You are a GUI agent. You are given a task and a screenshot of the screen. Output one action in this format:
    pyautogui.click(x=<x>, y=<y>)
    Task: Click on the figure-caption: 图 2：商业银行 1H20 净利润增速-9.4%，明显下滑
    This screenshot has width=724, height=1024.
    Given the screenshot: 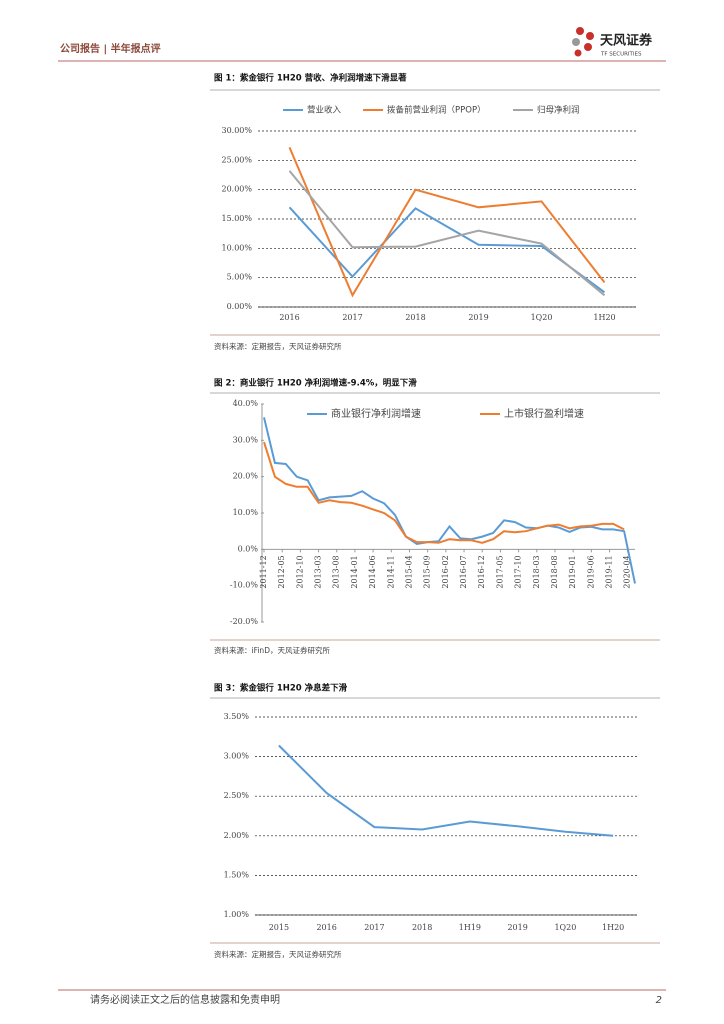 What is the action you would take?
    pyautogui.click(x=315, y=383)
    